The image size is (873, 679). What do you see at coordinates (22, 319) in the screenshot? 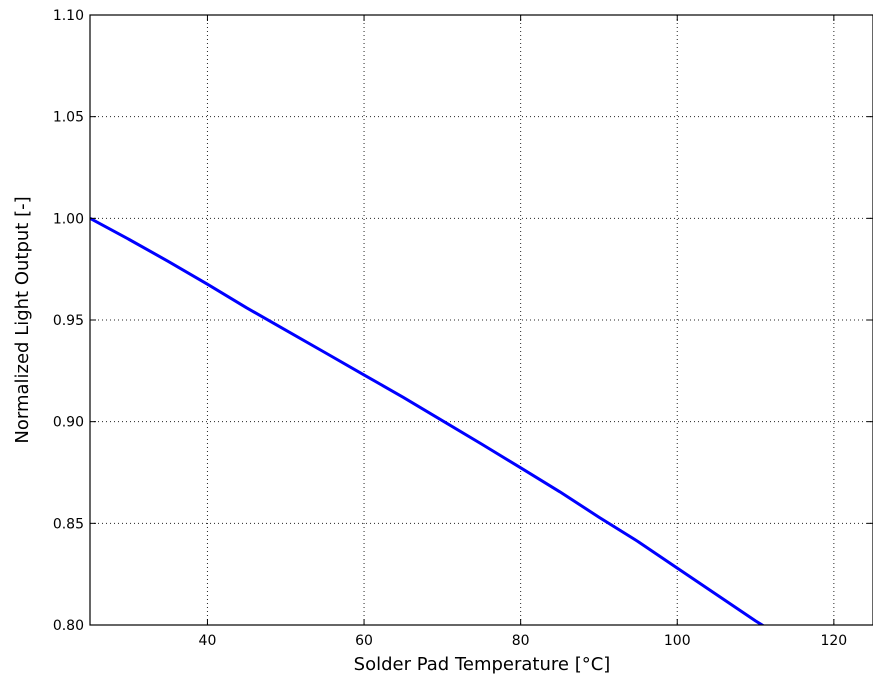
I see `y-axis-title: Normalized Light Output [-]` at bounding box center [22, 319].